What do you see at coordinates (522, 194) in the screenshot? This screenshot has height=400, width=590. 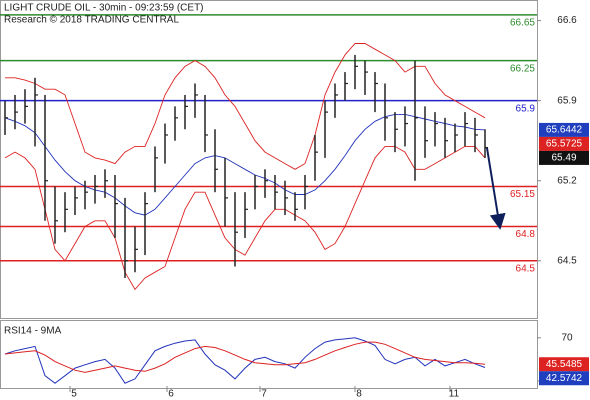 I see `level-label: 65.15` at bounding box center [522, 194].